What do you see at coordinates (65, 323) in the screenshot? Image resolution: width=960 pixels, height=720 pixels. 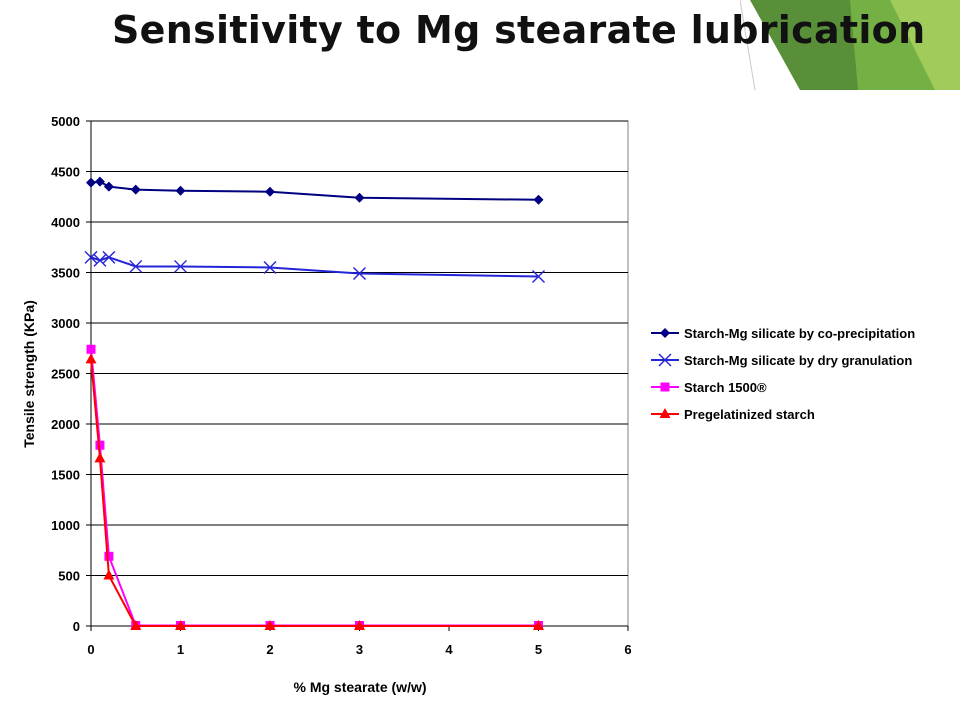 I see `y-tick-label: 3000` at bounding box center [65, 323].